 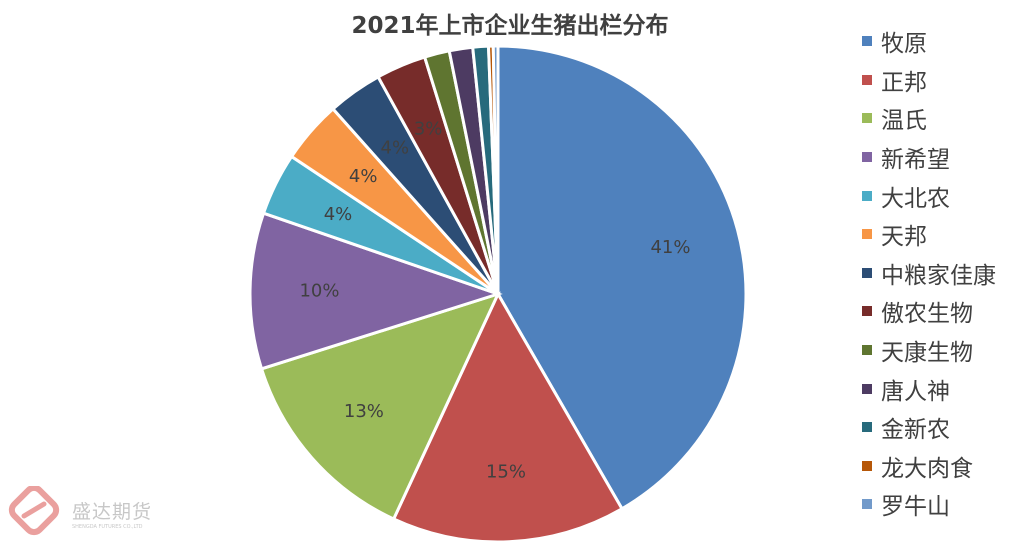 What do you see at coordinates (506, 471) in the screenshot?
I see `slice-label-1: 15%` at bounding box center [506, 471].